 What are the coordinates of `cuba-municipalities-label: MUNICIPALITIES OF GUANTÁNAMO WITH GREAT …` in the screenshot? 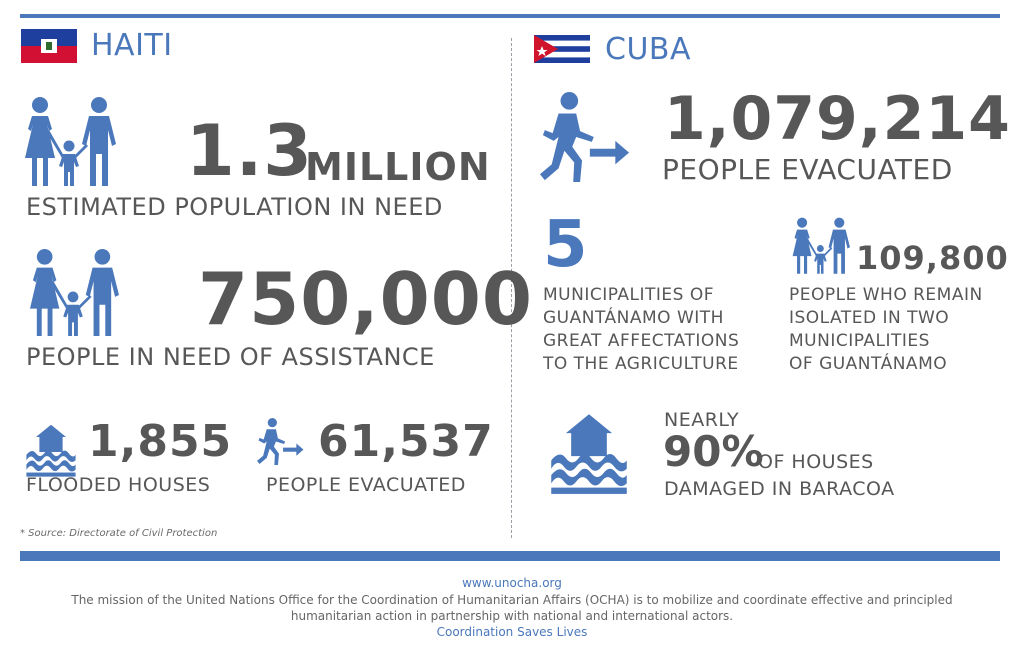 It's located at (641, 330).